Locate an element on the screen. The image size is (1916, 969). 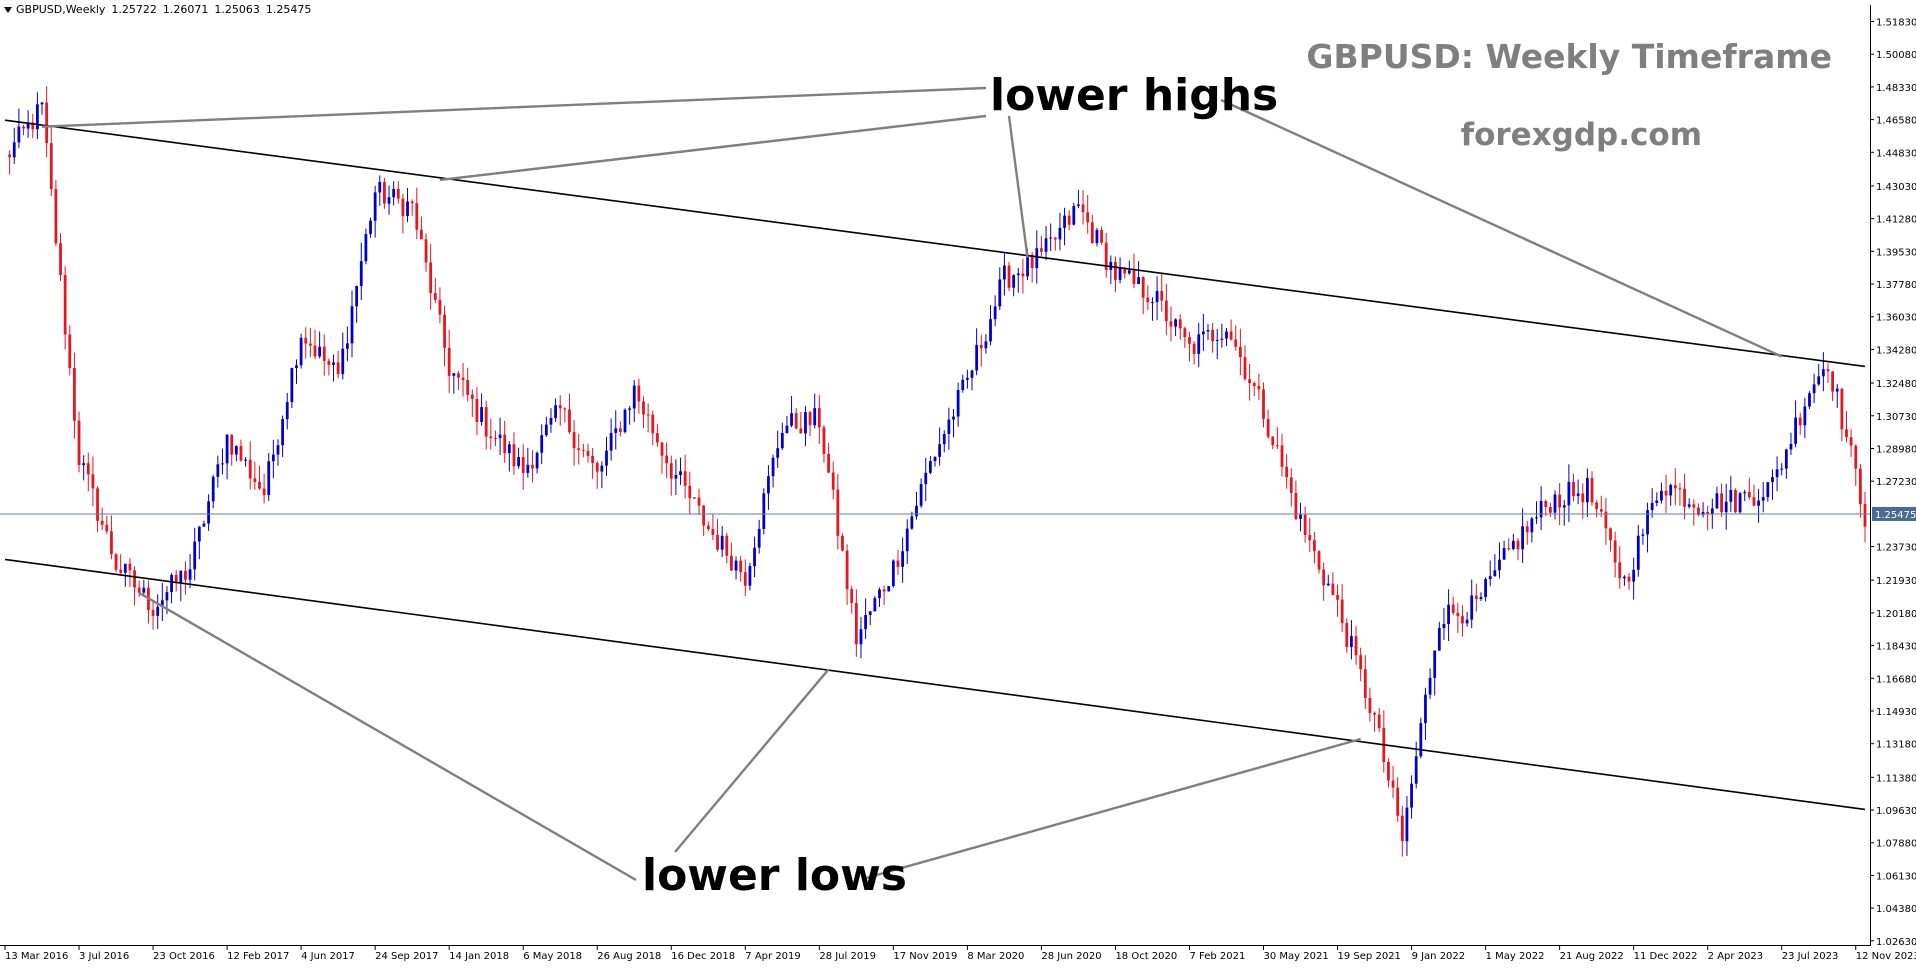
x-tick-label: 13 Mar 2016 is located at coordinates (36, 956).